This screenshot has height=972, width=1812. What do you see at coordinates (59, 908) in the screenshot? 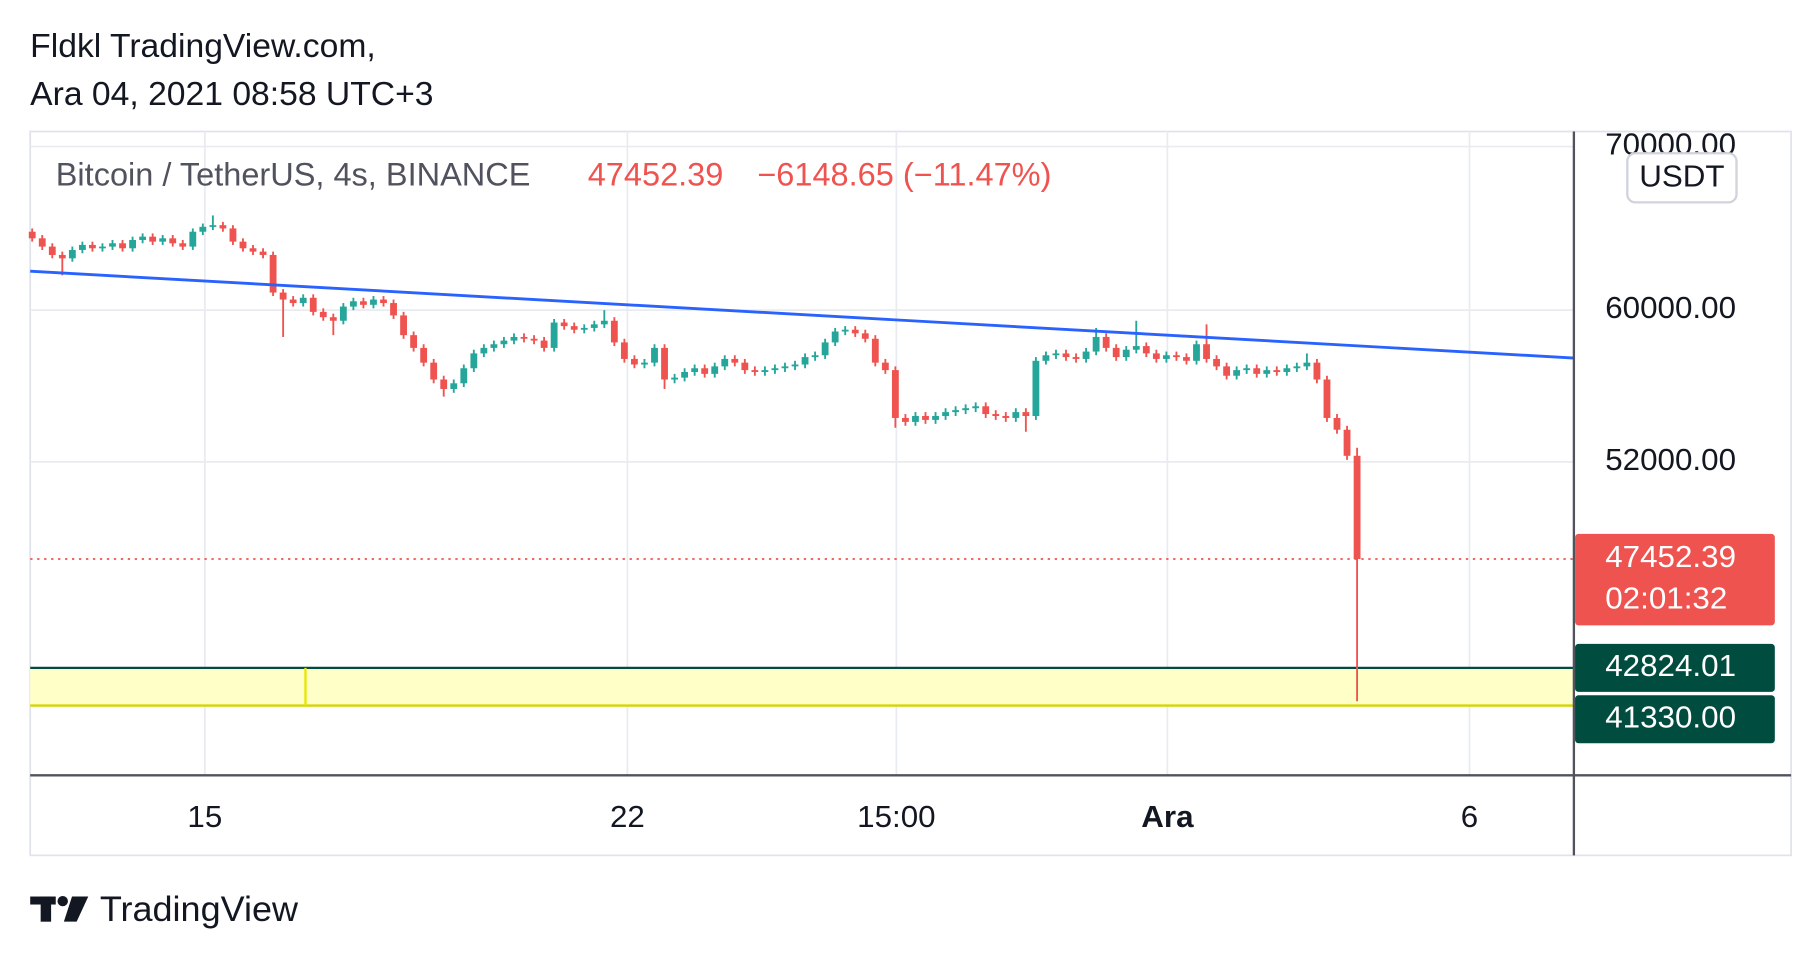
I see `brand-logo` at bounding box center [59, 908].